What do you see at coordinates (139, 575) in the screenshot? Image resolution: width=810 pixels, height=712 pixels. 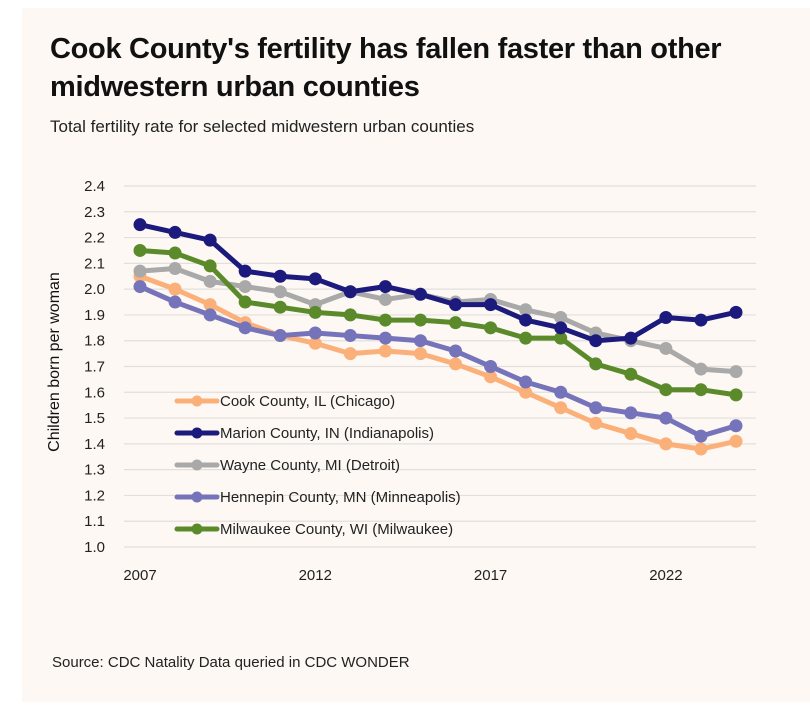 I see `x-tick-label: 2007` at bounding box center [139, 575].